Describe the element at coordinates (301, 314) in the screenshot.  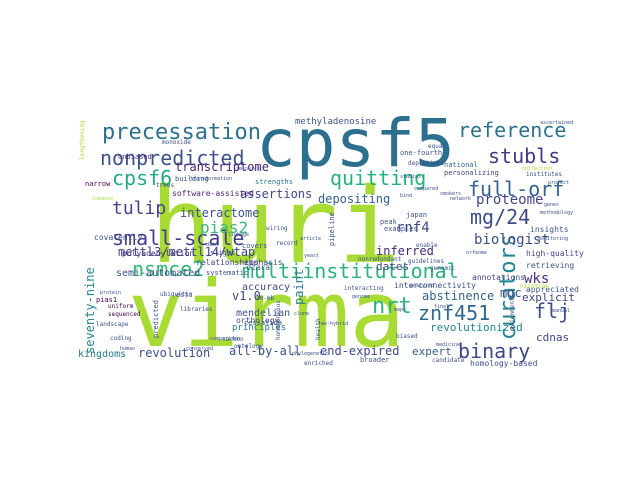
I see `word-clone: clone` at that location.